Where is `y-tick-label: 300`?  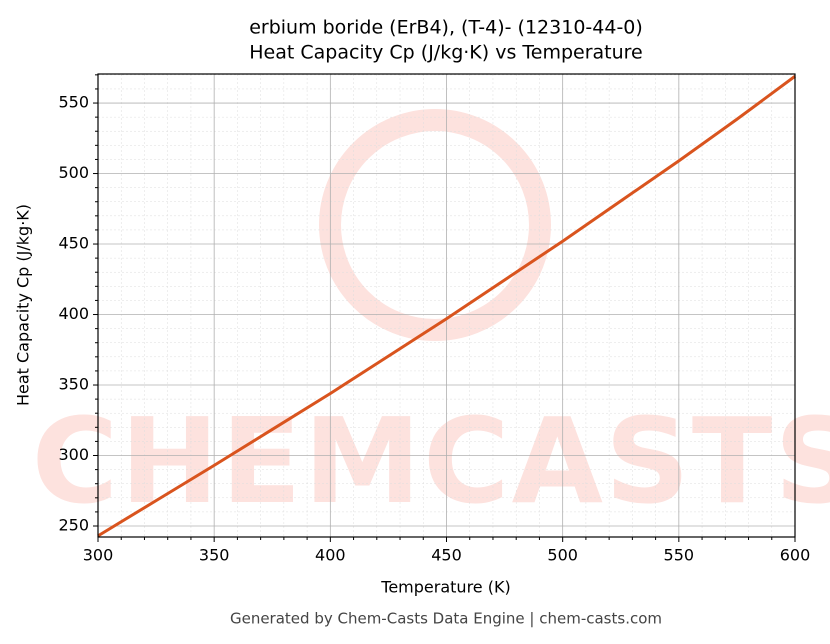 y-tick-label: 300 is located at coordinates (73, 454).